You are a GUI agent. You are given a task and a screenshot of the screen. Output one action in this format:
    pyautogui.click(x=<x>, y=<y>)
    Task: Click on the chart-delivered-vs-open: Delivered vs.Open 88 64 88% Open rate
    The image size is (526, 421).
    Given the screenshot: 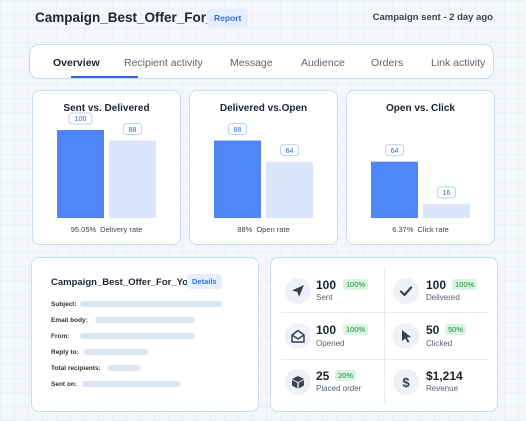 What is the action you would take?
    pyautogui.click(x=263, y=167)
    